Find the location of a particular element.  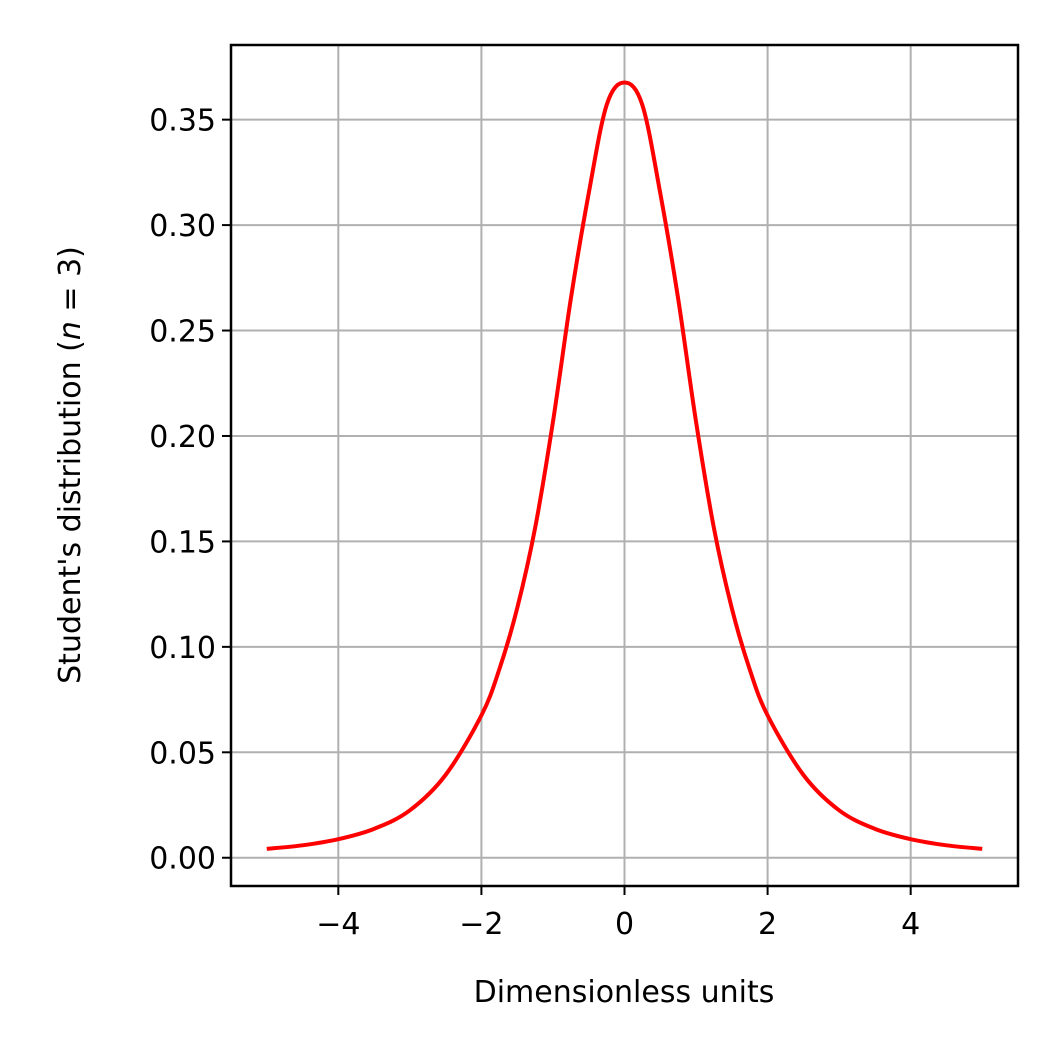

y-axis-label-prefix: Student's distribution ( is located at coordinates (70, 512).